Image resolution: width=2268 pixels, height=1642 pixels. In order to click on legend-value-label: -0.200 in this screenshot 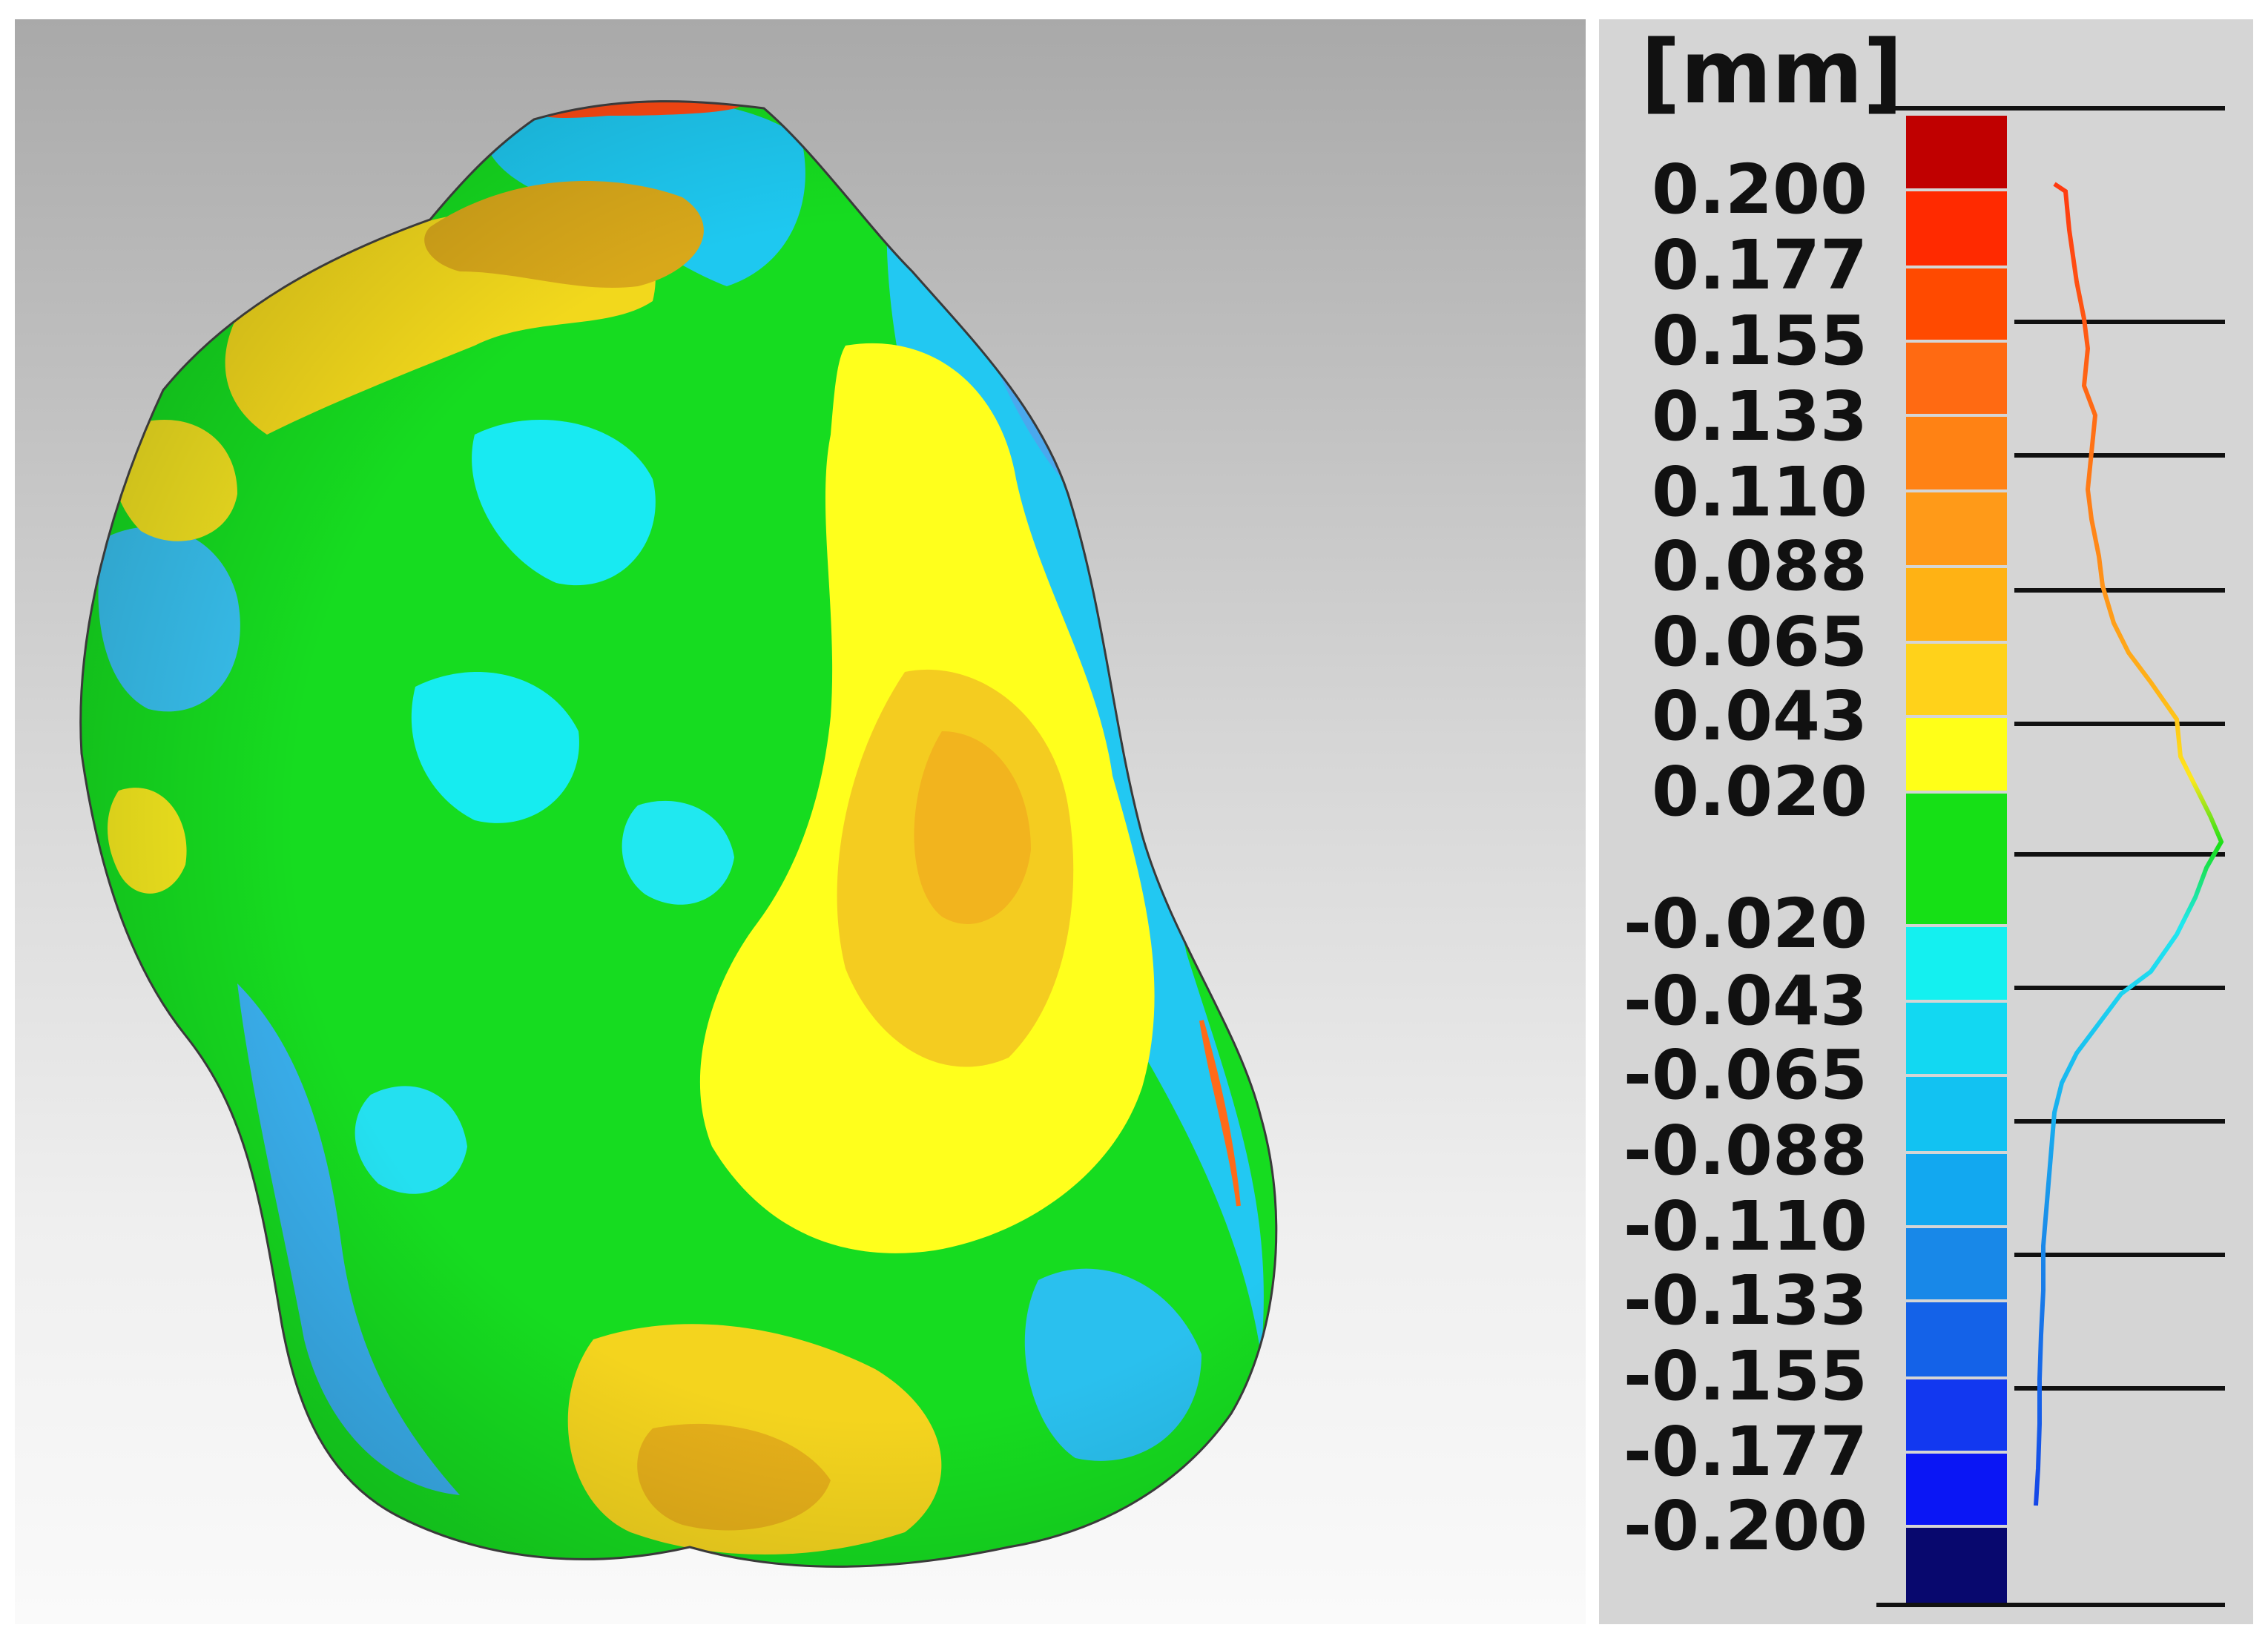, I will do `click(1745, 1526)`.